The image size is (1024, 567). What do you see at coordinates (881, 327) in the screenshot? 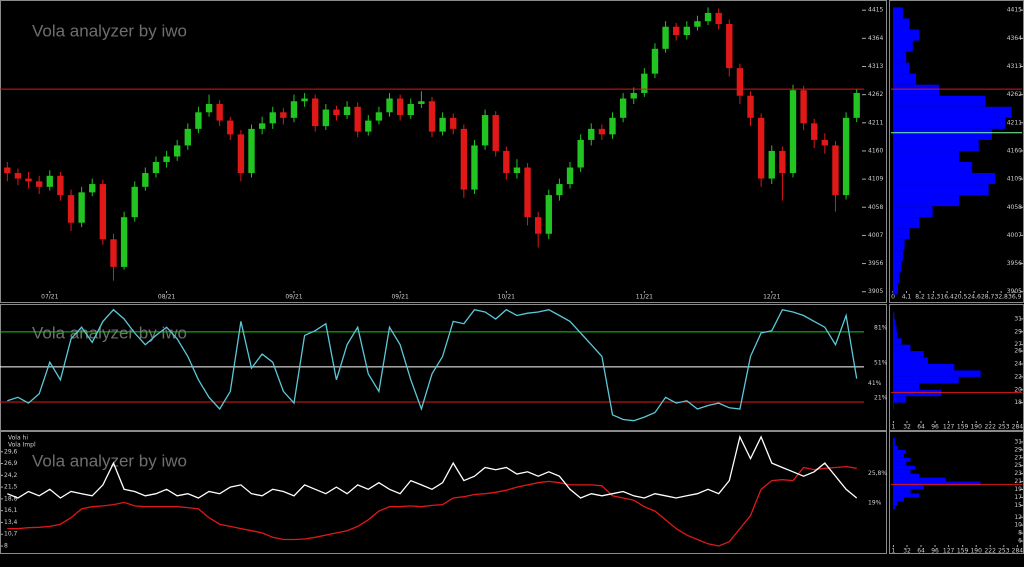
I see `level-label: 81%` at bounding box center [881, 327].